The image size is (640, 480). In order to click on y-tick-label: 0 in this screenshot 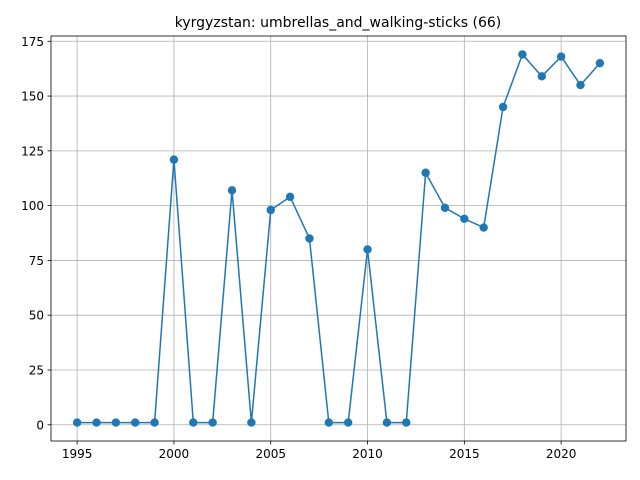, I will do `click(40, 425)`.